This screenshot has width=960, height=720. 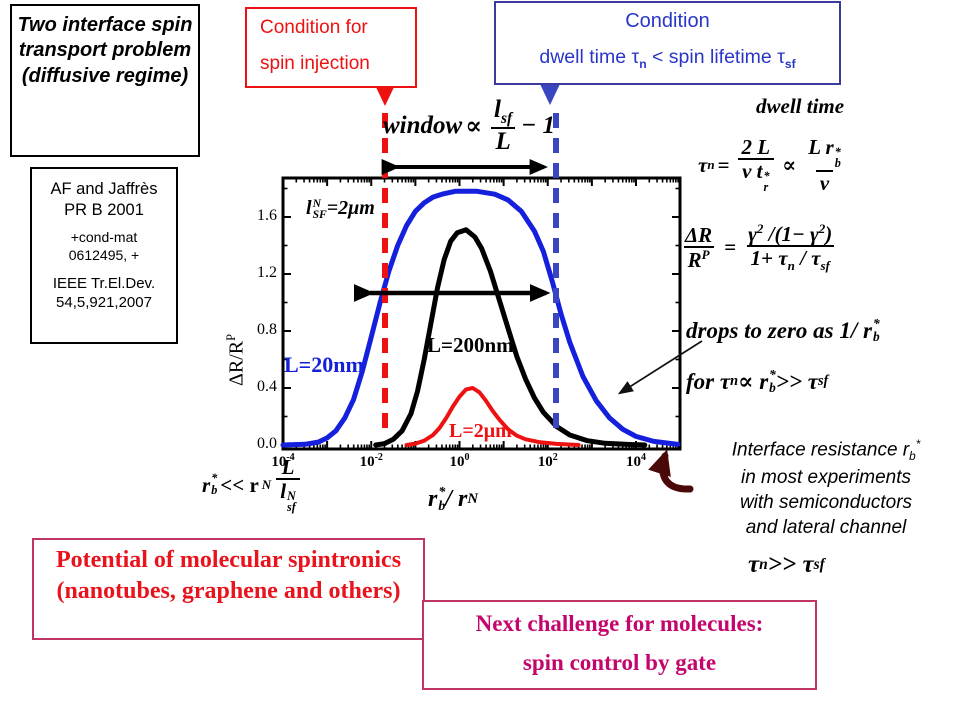 I want to click on condition-dwell-line: dwell time τn < spin lifetime τsf, so click(x=667, y=58).